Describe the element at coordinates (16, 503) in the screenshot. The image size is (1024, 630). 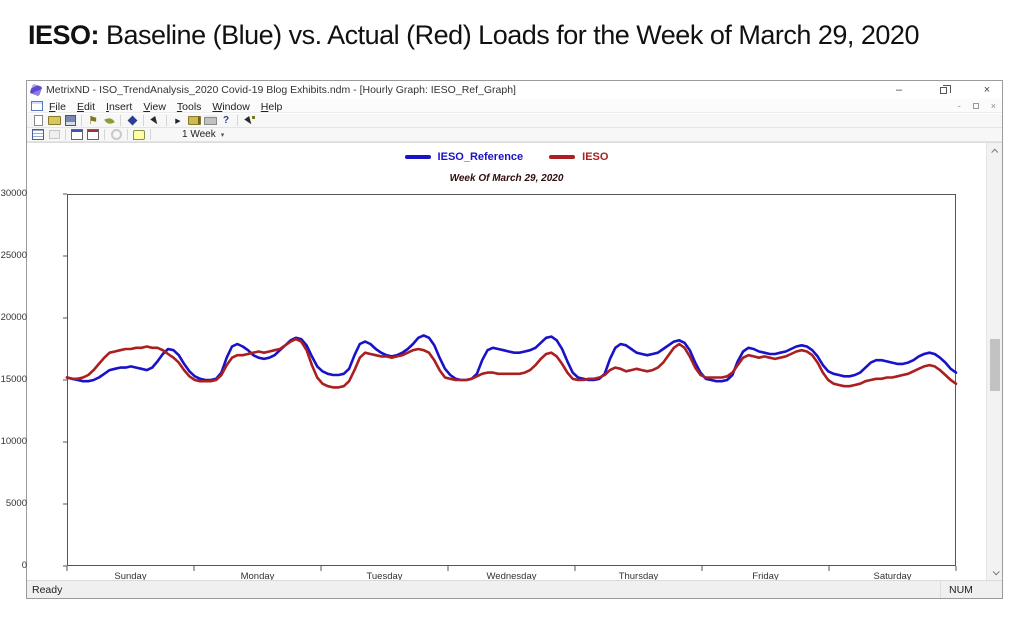
I see `y-axis-tick-label: 5000` at that location.